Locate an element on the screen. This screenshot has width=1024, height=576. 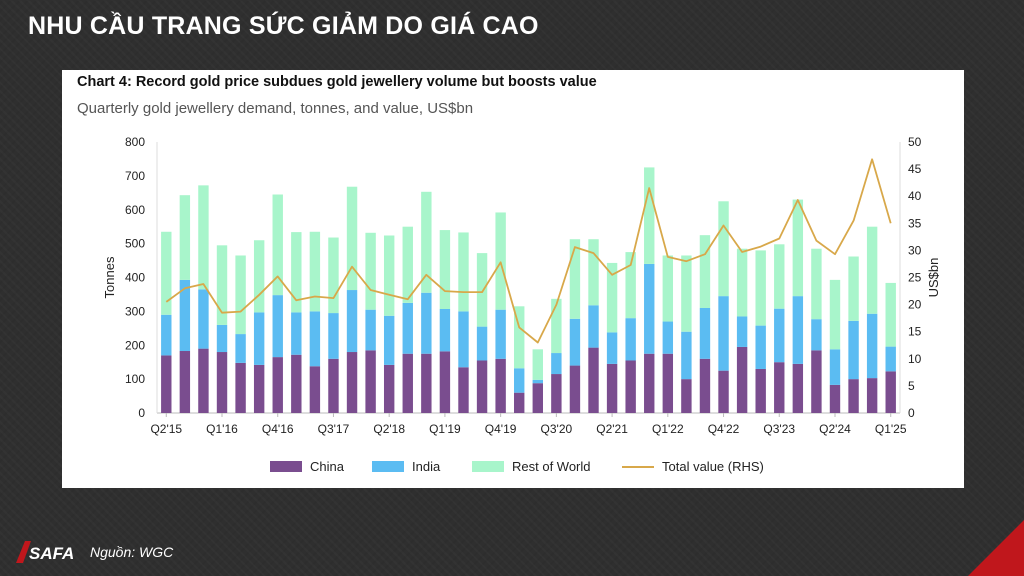
legend-swatch-india is located at coordinates (388, 466).